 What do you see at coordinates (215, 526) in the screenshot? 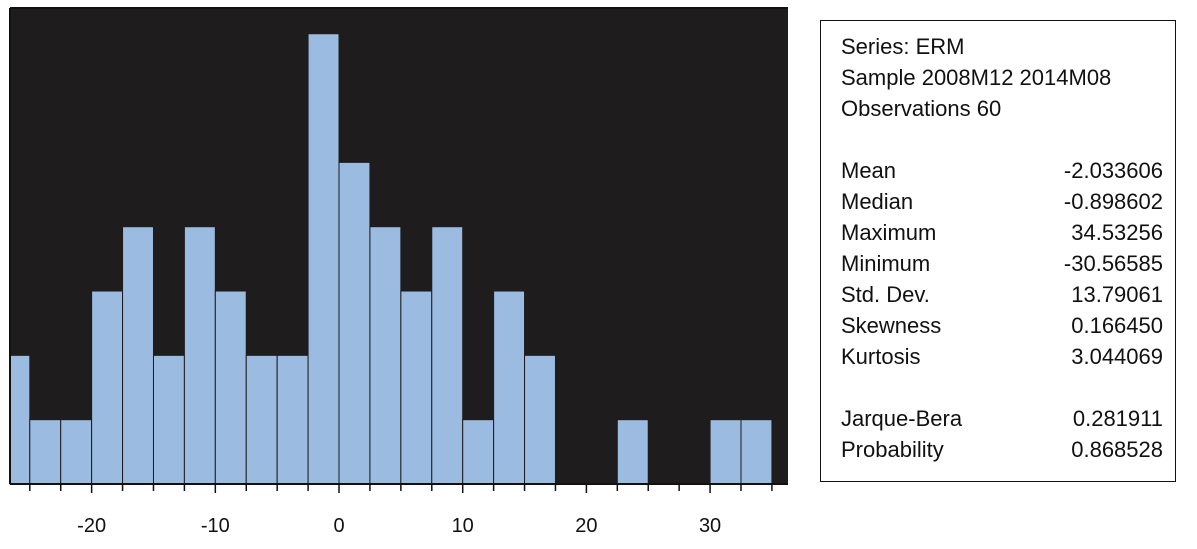
I see `x-tick-label: -10` at bounding box center [215, 526].